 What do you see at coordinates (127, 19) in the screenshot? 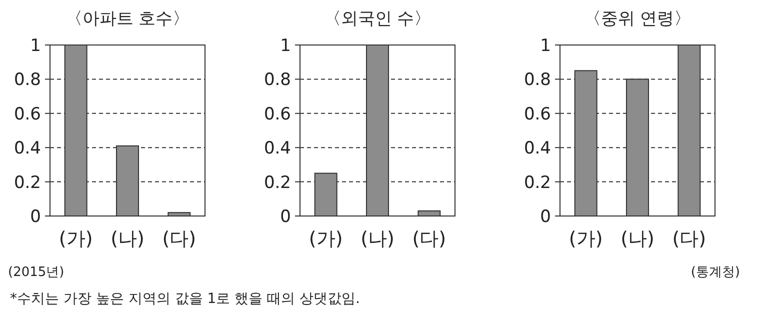
I see `chart-title: 〈아파트 호수〉` at bounding box center [127, 19].